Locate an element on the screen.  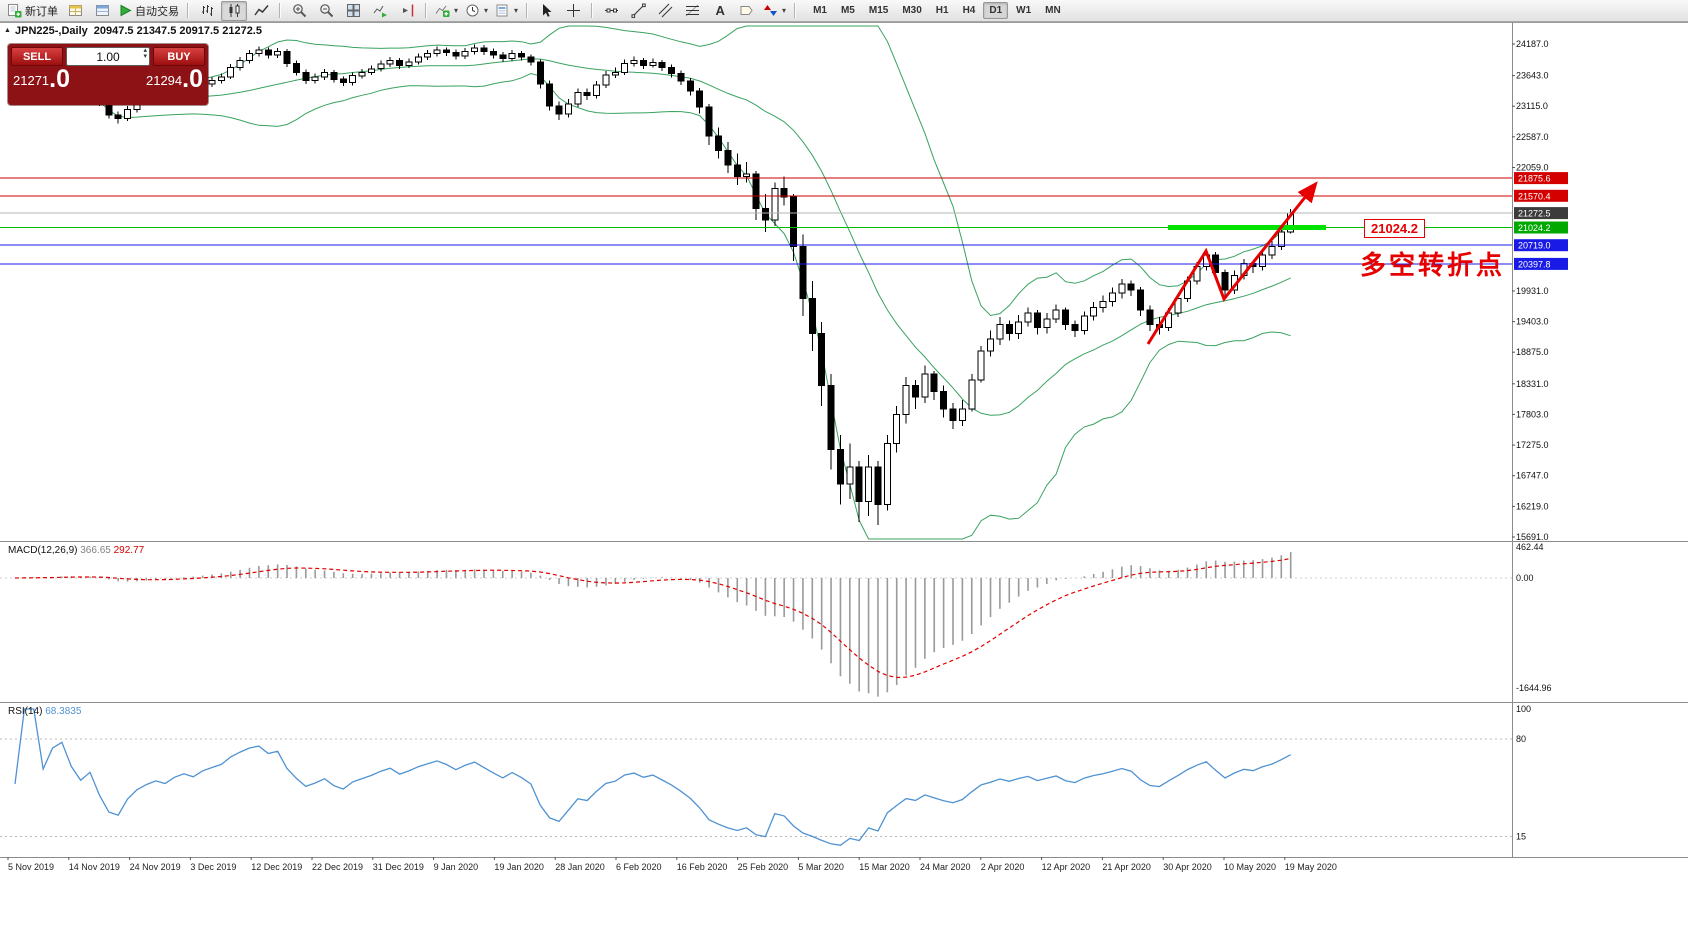
rsi-value: 68.3835 is located at coordinates (63, 711).